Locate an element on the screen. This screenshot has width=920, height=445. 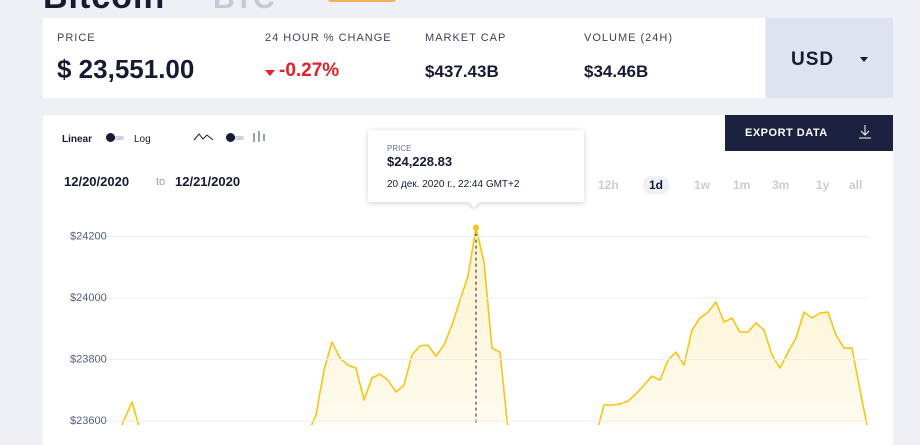
scale-option: Log is located at coordinates (142, 139).